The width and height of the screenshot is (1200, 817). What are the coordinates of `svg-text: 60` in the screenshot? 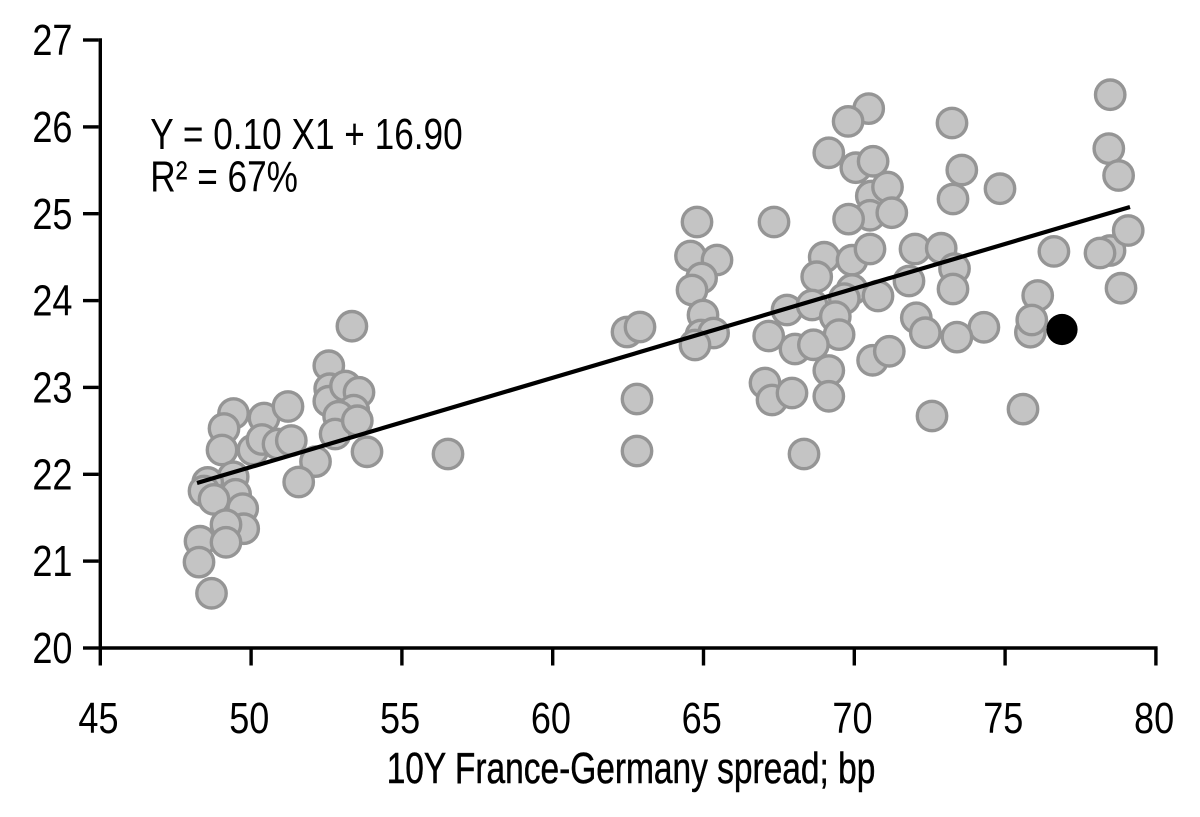 It's located at (551, 718).